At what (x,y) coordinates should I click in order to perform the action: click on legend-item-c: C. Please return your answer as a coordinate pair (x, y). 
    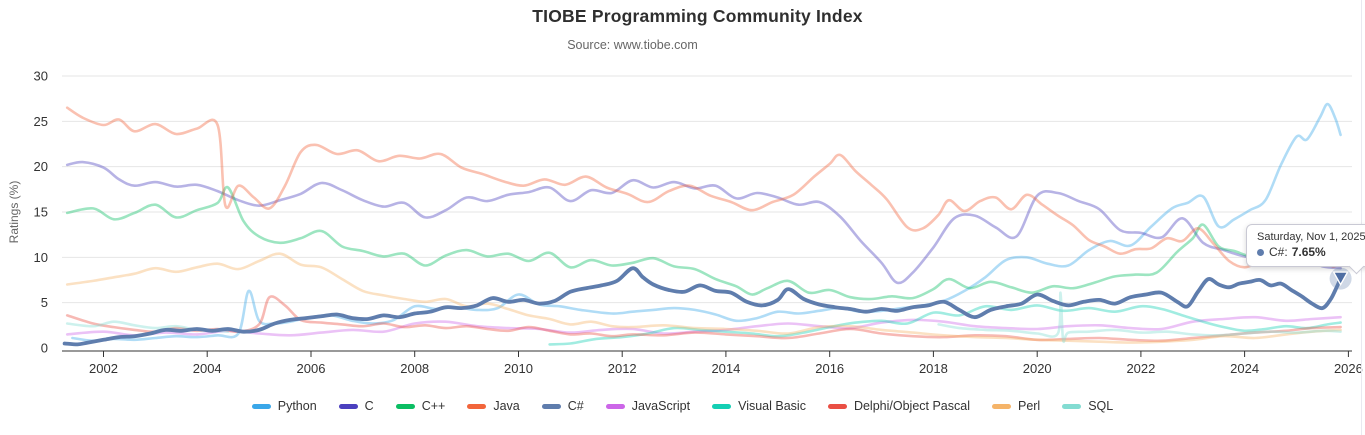
    Looking at the image, I should click on (356, 406).